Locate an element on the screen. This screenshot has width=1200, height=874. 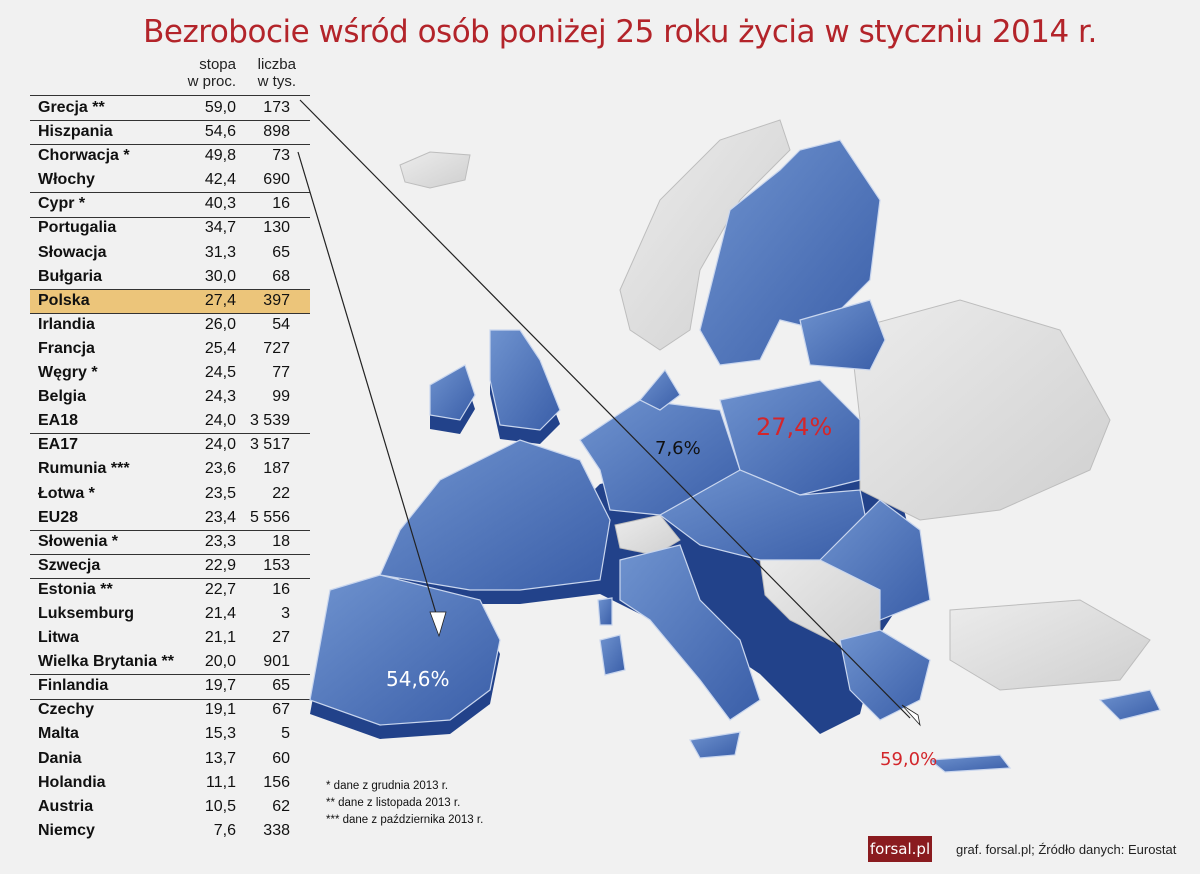
map-russia-ukraine is located at coordinates (980, 410).